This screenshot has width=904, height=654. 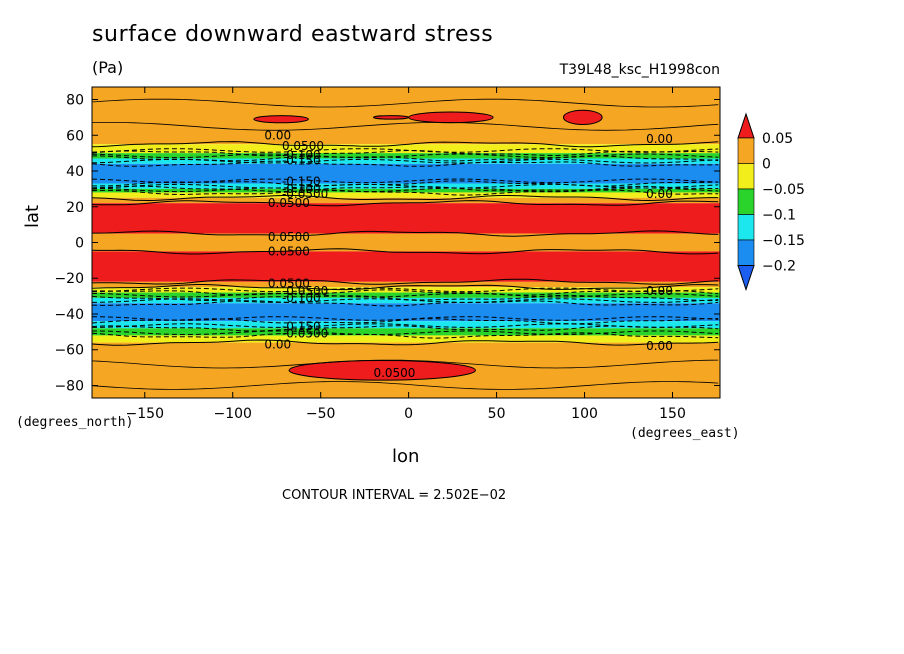 What do you see at coordinates (69, 351) in the screenshot?
I see `y-tick-label-7: −60` at bounding box center [69, 351].